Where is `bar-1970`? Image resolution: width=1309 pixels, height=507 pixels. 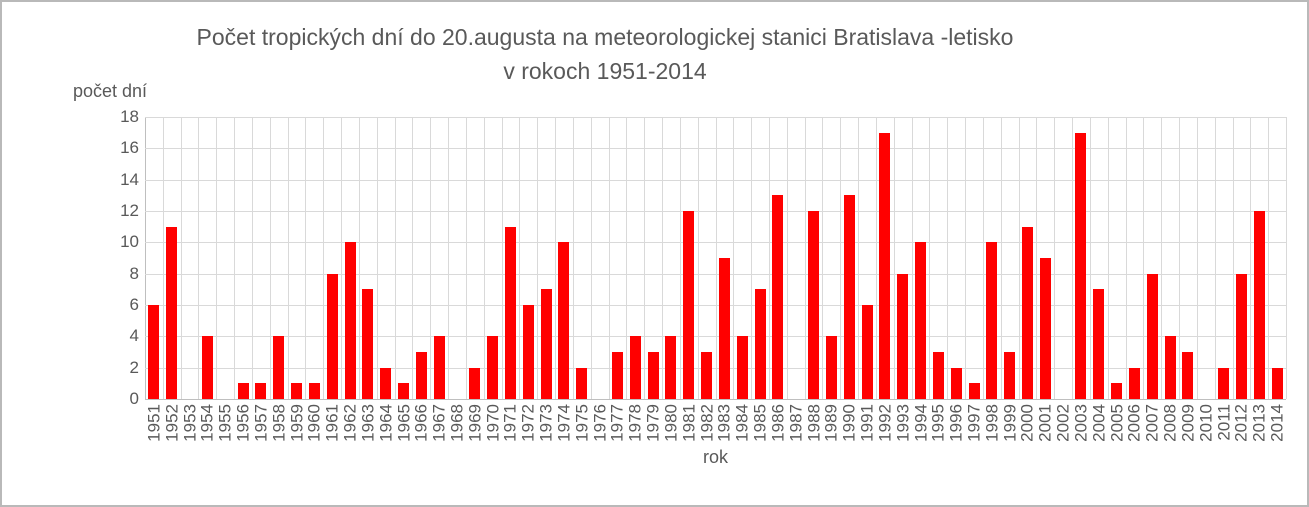 bar-1970 is located at coordinates (492, 367).